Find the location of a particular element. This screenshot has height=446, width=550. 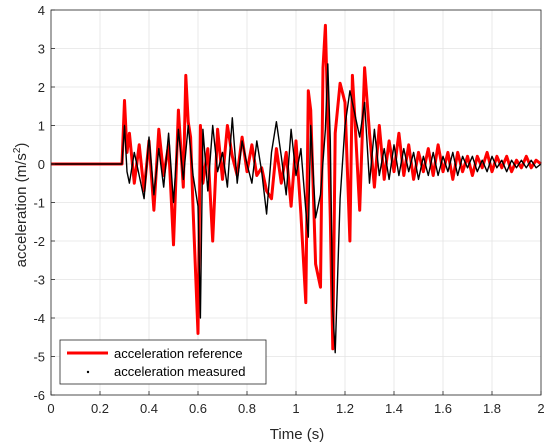

x-tick-label: 0.6 is located at coordinates (198, 408).